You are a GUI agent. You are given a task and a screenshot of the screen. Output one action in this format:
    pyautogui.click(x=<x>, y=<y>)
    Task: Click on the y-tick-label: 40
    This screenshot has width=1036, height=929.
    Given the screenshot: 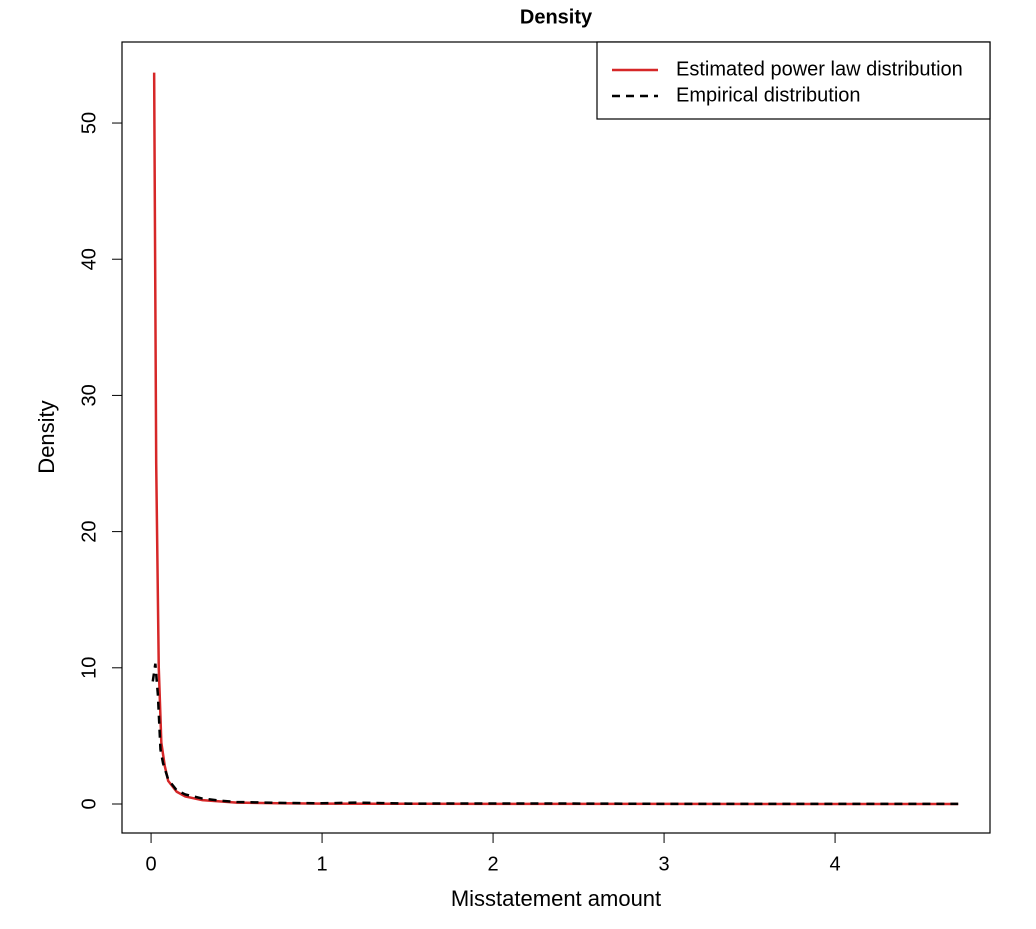 What is the action you would take?
    pyautogui.click(x=89, y=259)
    